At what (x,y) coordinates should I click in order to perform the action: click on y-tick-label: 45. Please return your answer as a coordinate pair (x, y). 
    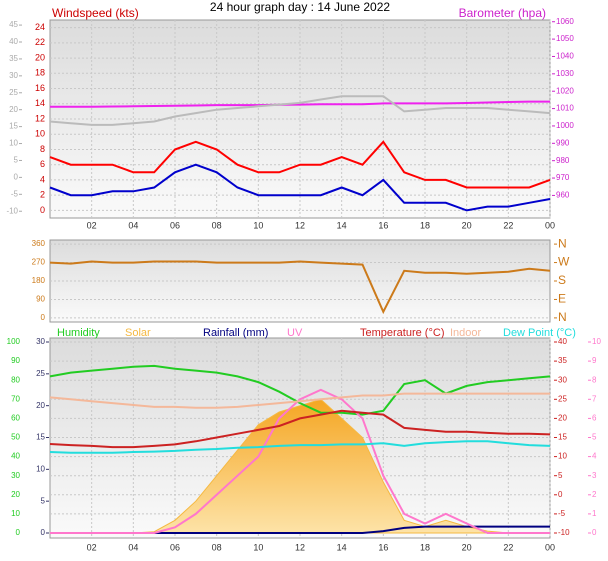
    Looking at the image, I should click on (13, 24).